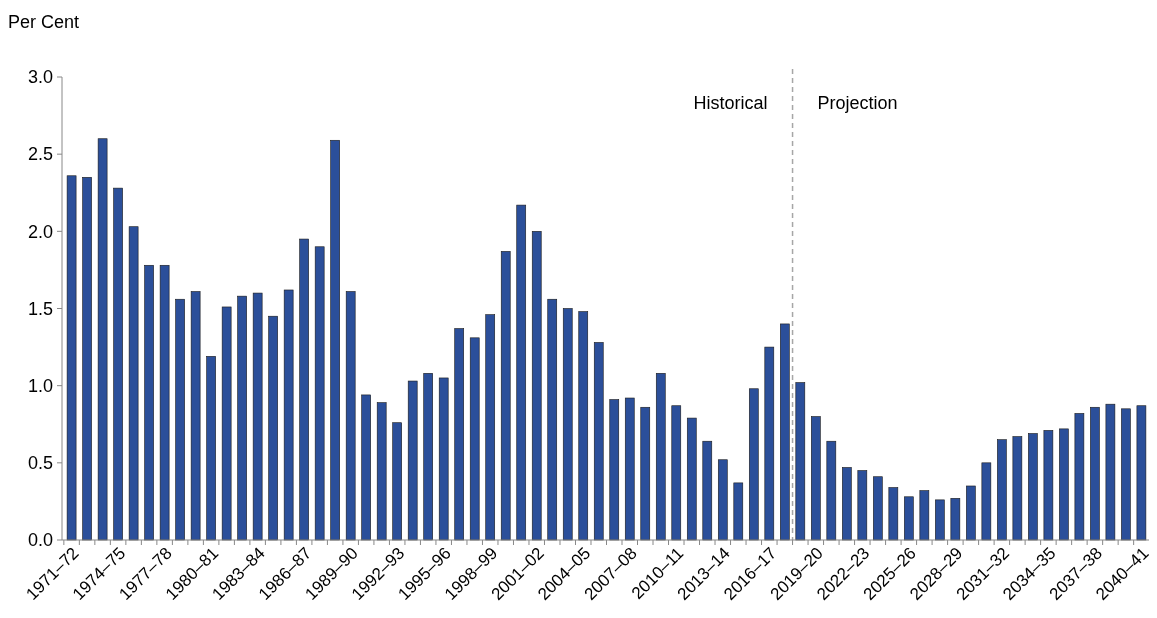 This screenshot has width=1157, height=618. I want to click on y-tick-label: 0.0, so click(40, 540).